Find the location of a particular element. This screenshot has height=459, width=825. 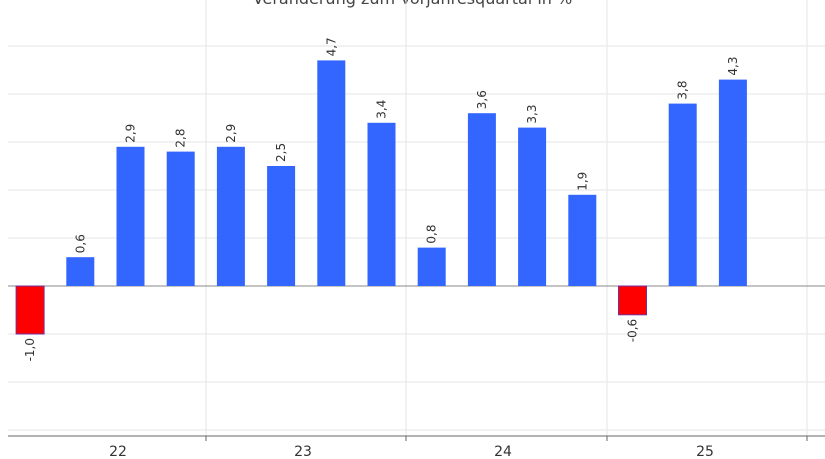

value-label: 3,4 is located at coordinates (382, 109).